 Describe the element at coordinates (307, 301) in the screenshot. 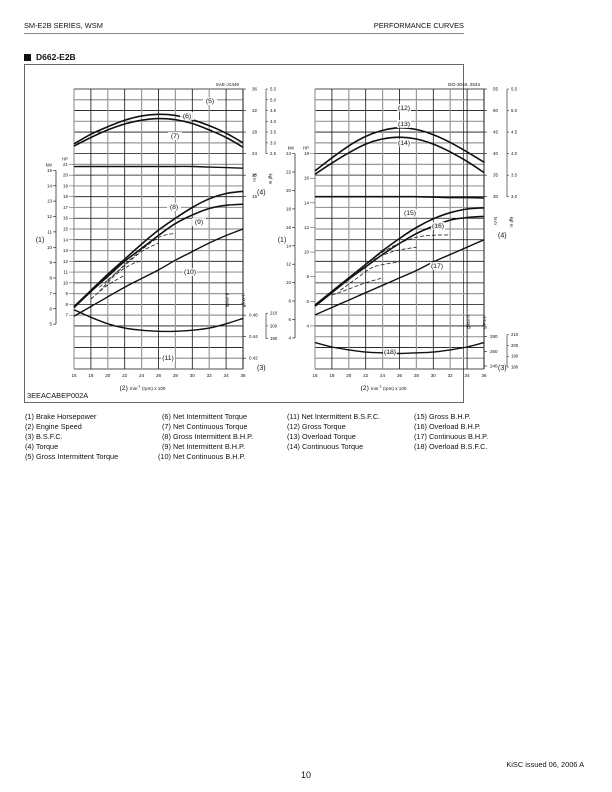

I see `hp-tick: 6` at that location.